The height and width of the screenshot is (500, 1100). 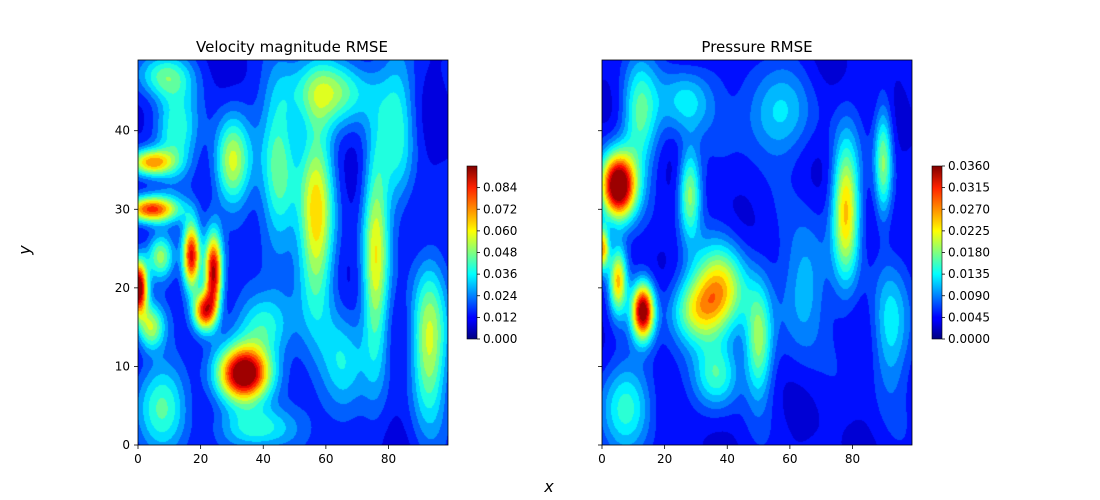 I want to click on y-axis-label: y, so click(x=24, y=250).